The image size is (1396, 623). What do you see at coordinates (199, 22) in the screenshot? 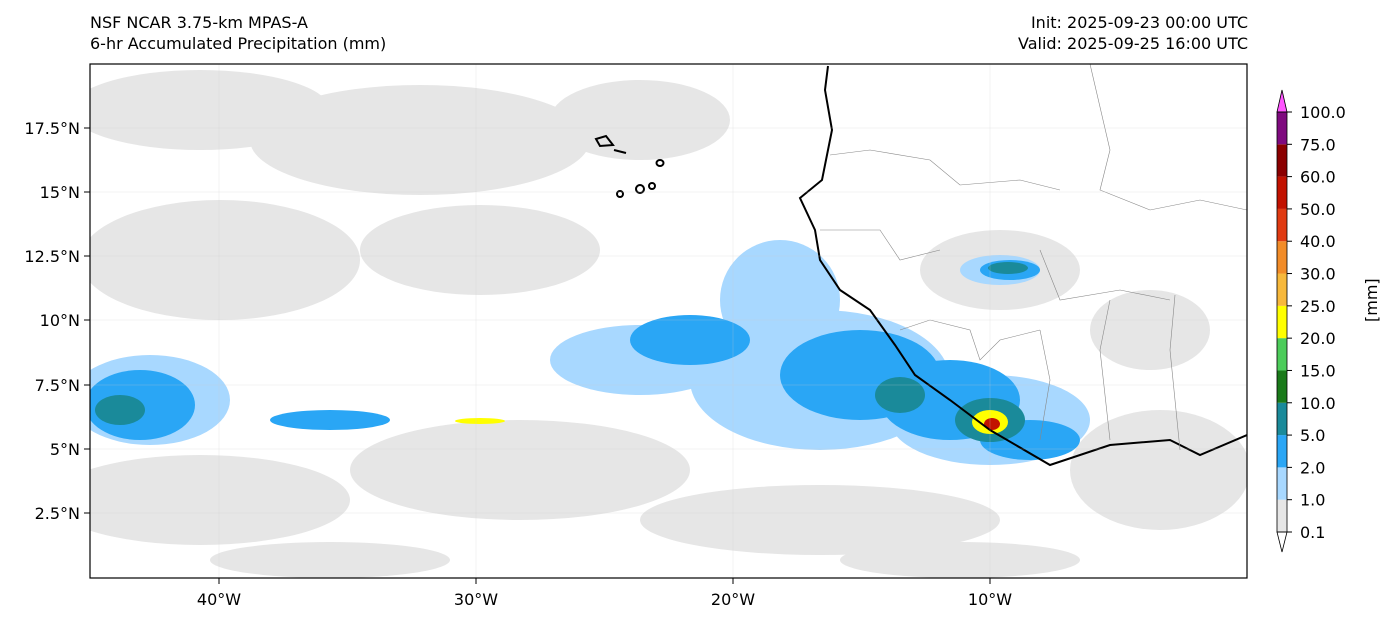
I see `model-title: NSF NCAR 3.75-km MPAS-A` at bounding box center [199, 22].